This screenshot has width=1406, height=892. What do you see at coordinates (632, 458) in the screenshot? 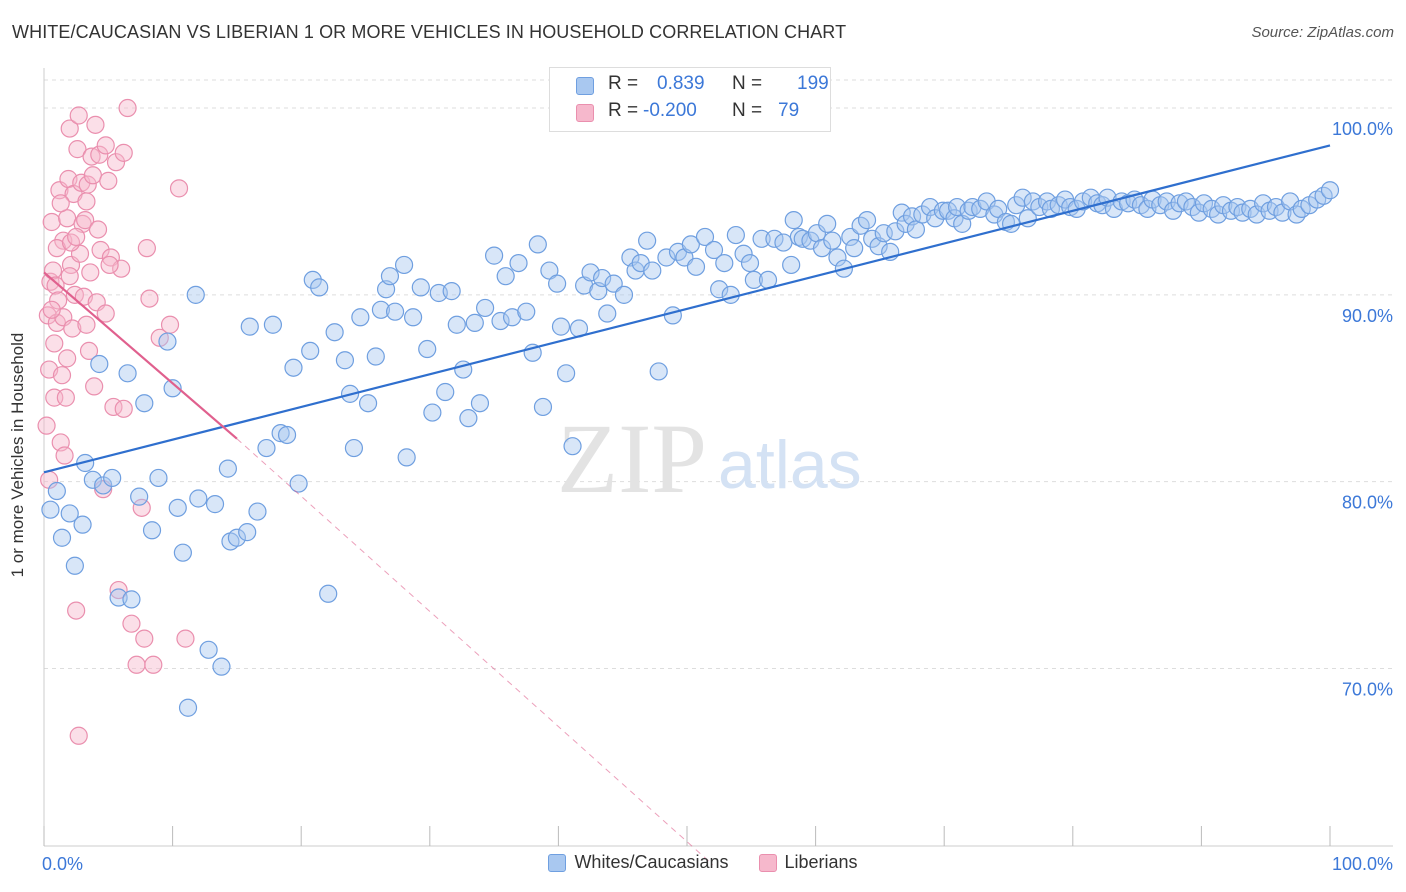
I see `watermark-zip: ZIP` at bounding box center [632, 458].